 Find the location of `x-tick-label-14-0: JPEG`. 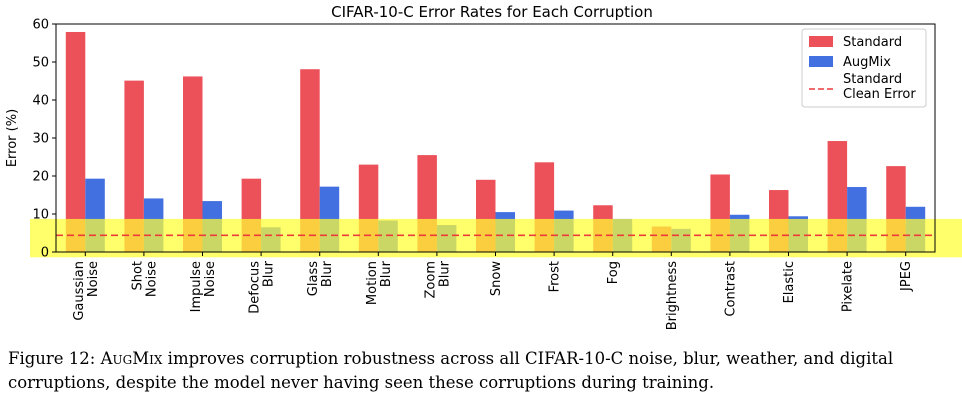

x-tick-label-14-0: JPEG is located at coordinates (906, 276).